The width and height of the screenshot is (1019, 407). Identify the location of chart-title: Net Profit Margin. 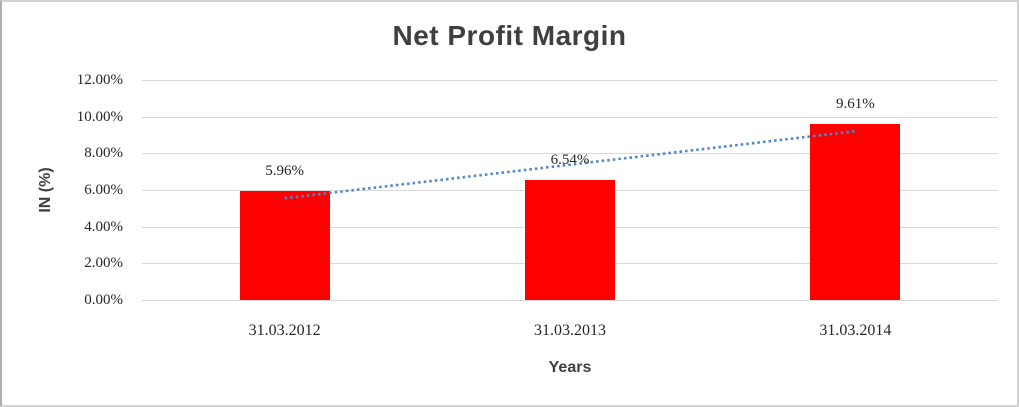
(509, 35).